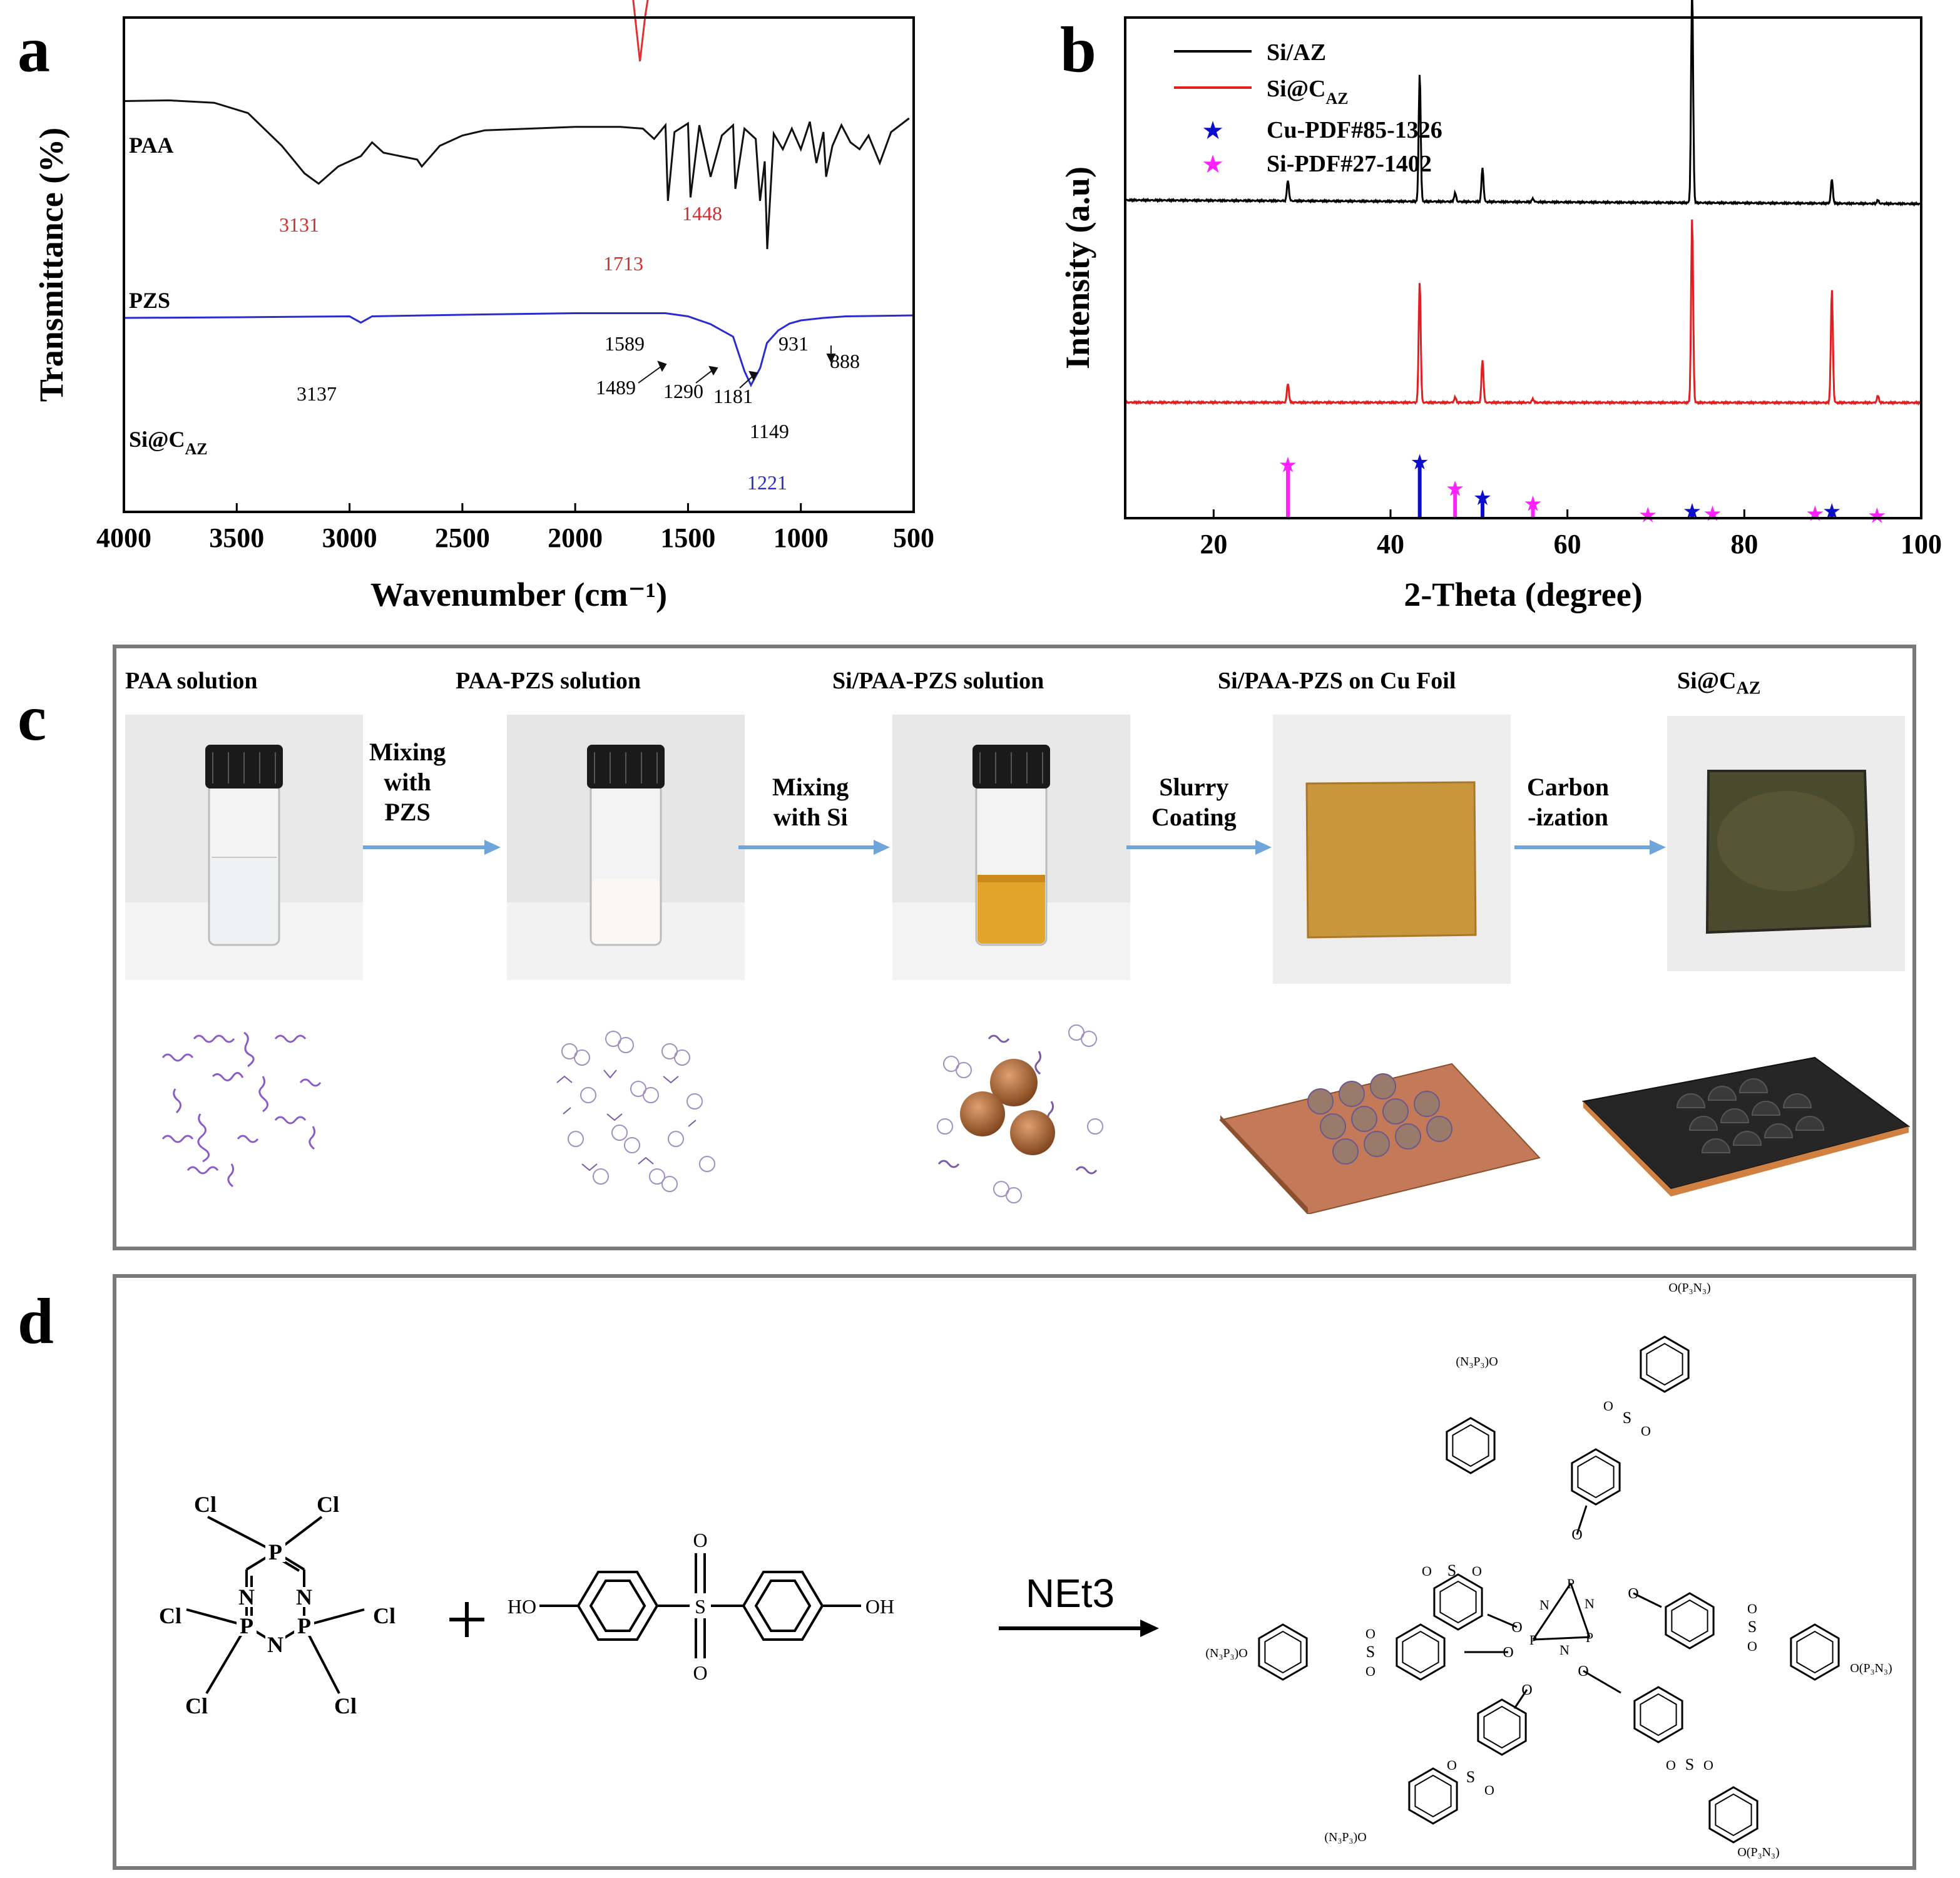 This screenshot has width=1960, height=1878. Describe the element at coordinates (769, 431) in the screenshot. I see `ftir-annot-1149: 1149` at that location.